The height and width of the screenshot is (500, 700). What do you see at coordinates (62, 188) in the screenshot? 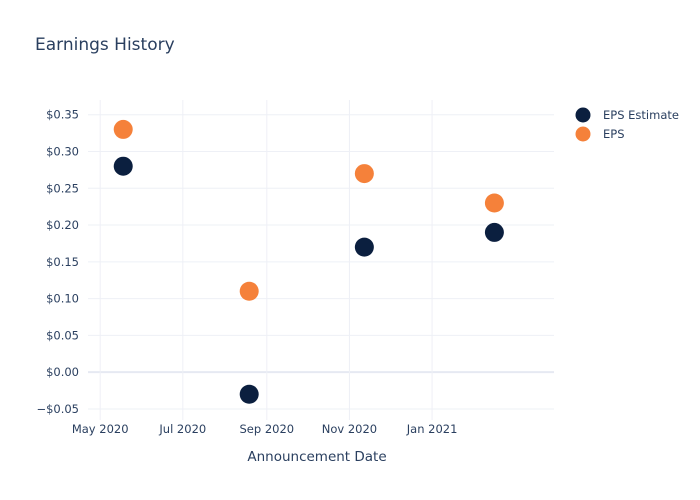
I see `y-tick-label: $0.25` at bounding box center [62, 188].